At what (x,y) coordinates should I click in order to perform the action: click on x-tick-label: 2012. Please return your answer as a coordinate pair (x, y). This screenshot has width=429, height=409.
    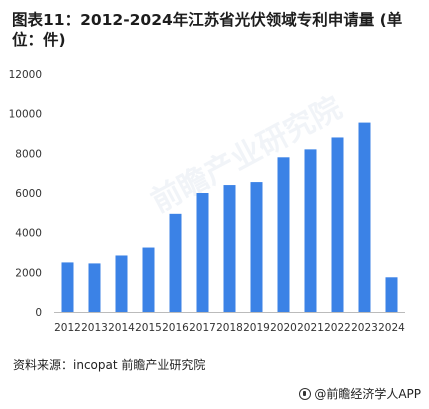
    Looking at the image, I should click on (67, 328).